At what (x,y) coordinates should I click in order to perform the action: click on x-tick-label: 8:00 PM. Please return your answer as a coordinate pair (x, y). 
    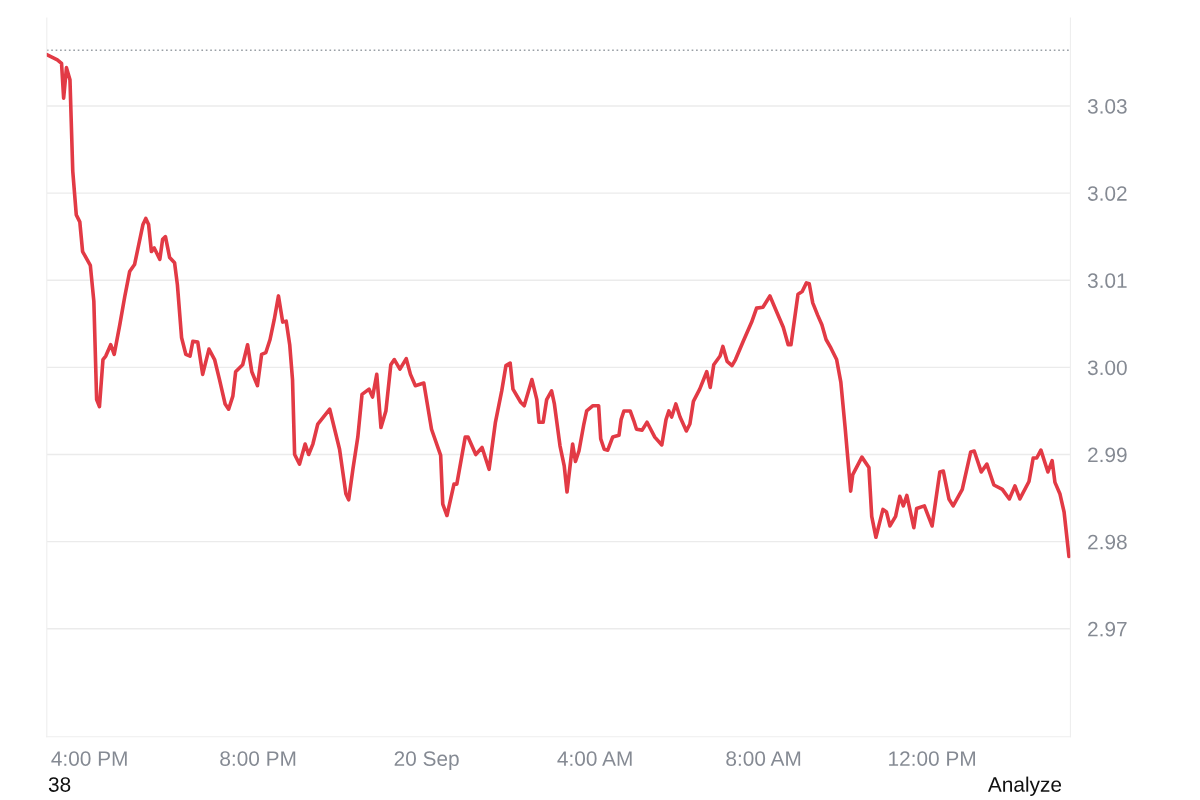
    Looking at the image, I should click on (258, 758).